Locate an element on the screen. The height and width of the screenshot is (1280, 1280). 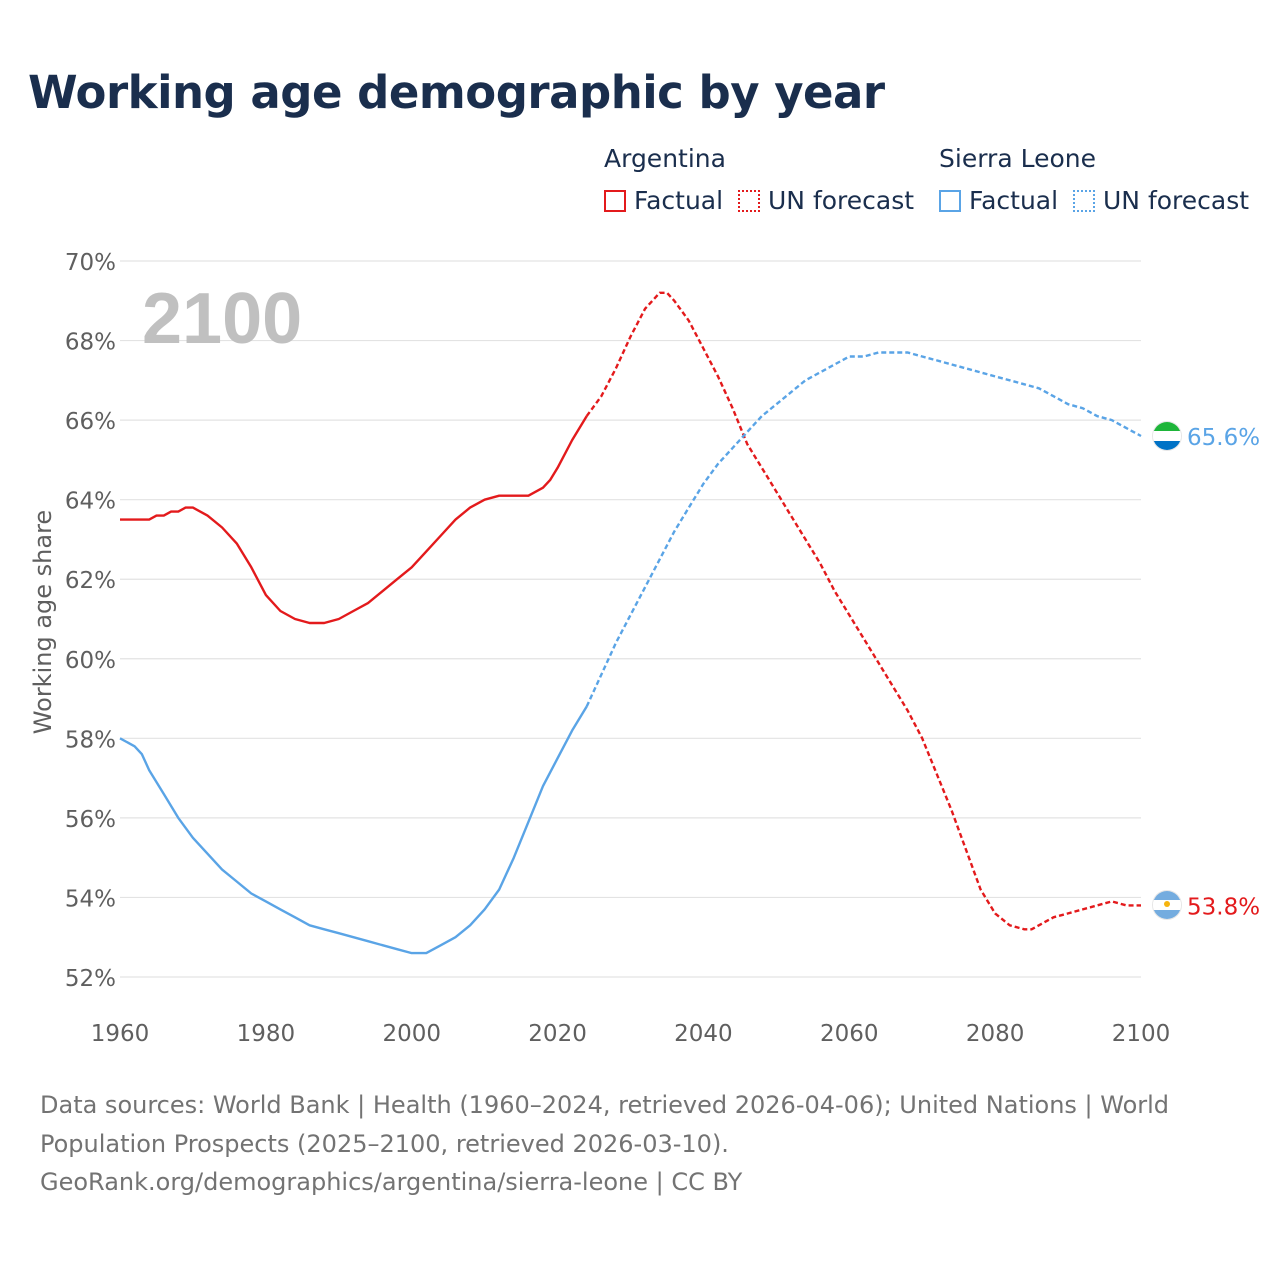
x-tick-label: 2040 is located at coordinates (703, 1034).